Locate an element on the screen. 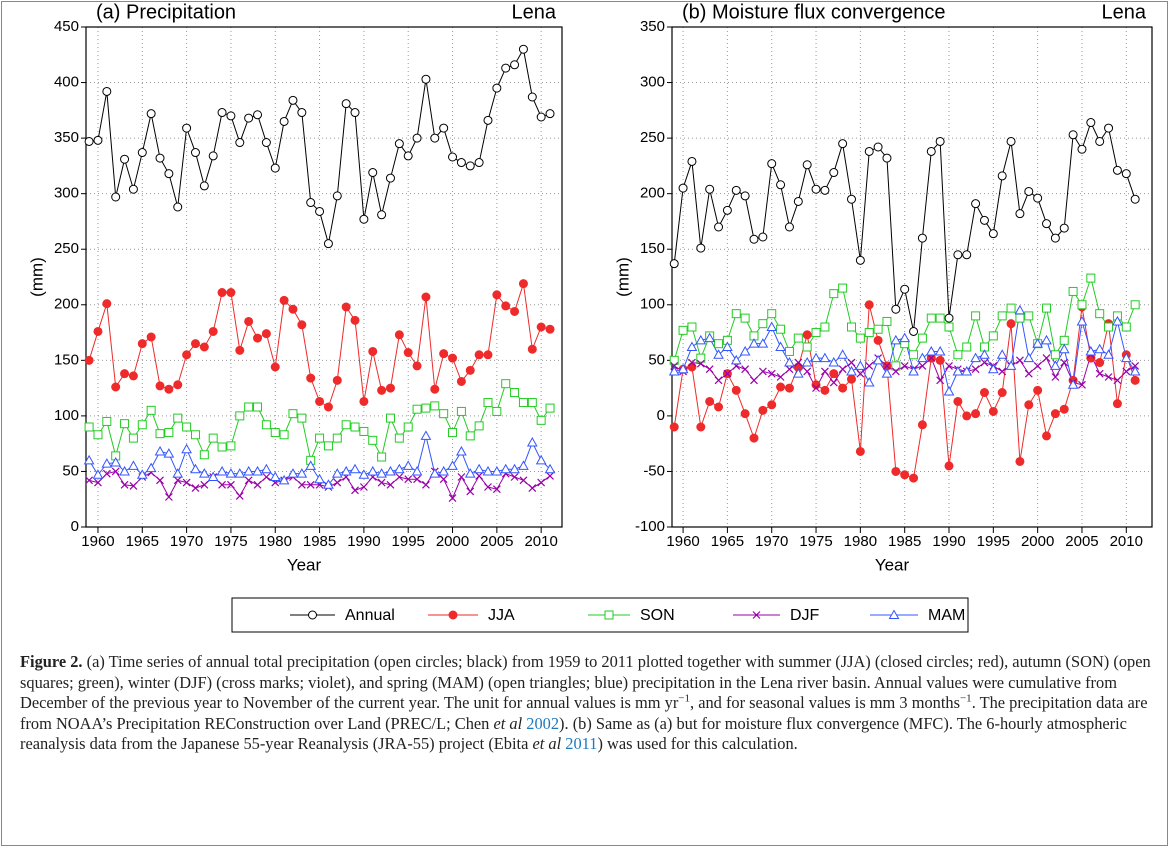 Image resolution: width=1171 pixels, height=849 pixels. caption-link: 2011 is located at coordinates (581, 744).